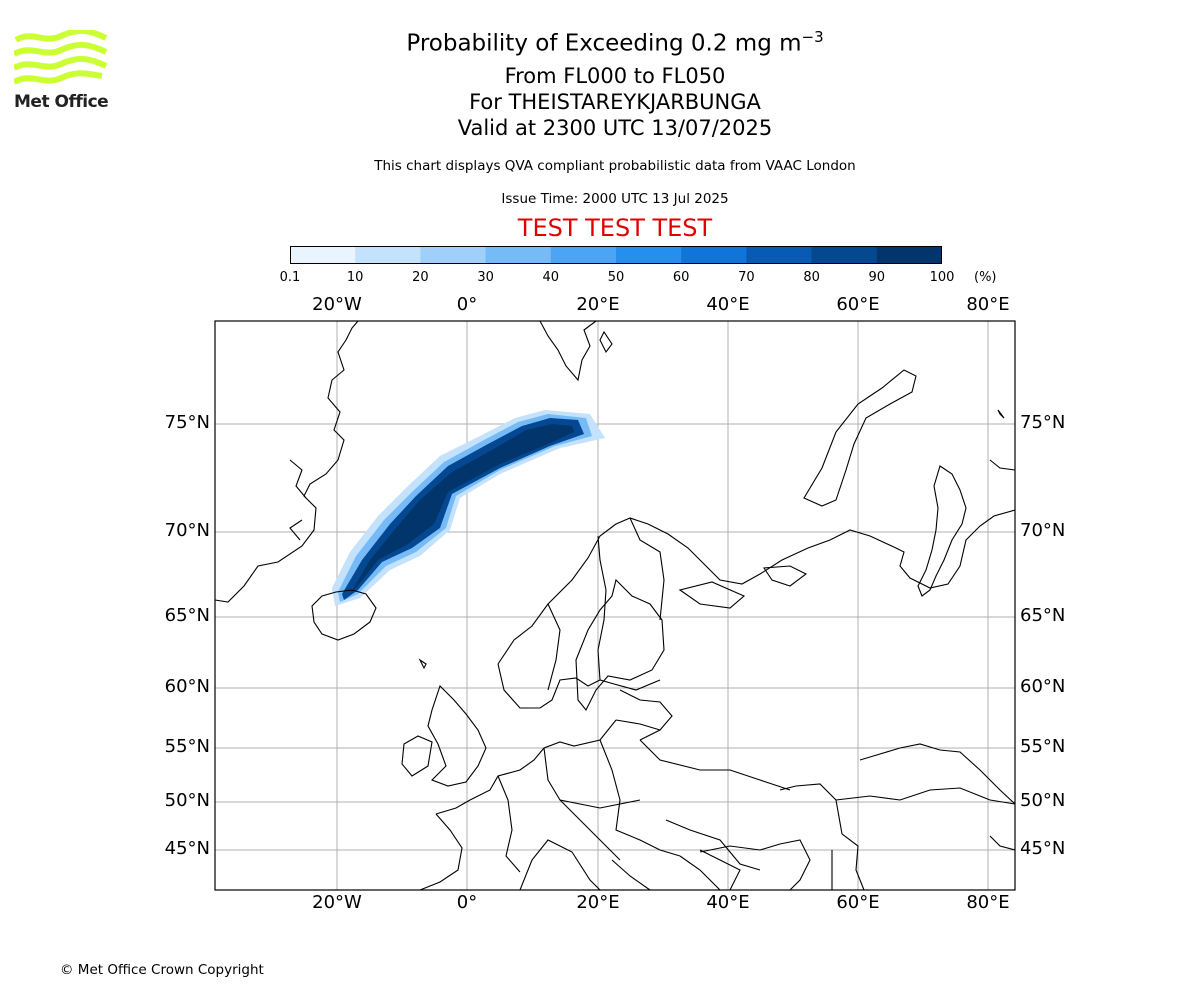  I want to click on logo-text: Met Office, so click(61, 102).